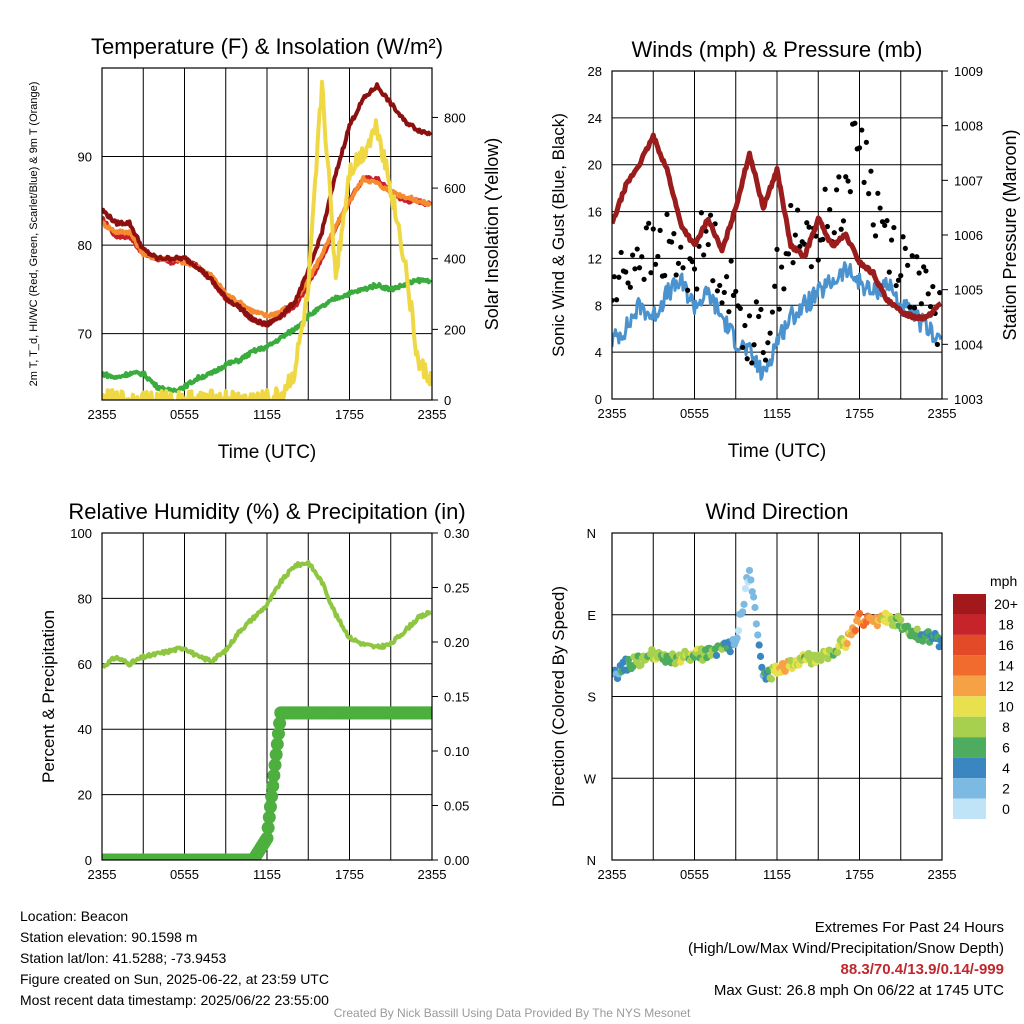 This screenshot has height=1024, width=1024. Describe the element at coordinates (48, 696) in the screenshot. I see `y-axis-label: Percent & Precipitation` at that location.